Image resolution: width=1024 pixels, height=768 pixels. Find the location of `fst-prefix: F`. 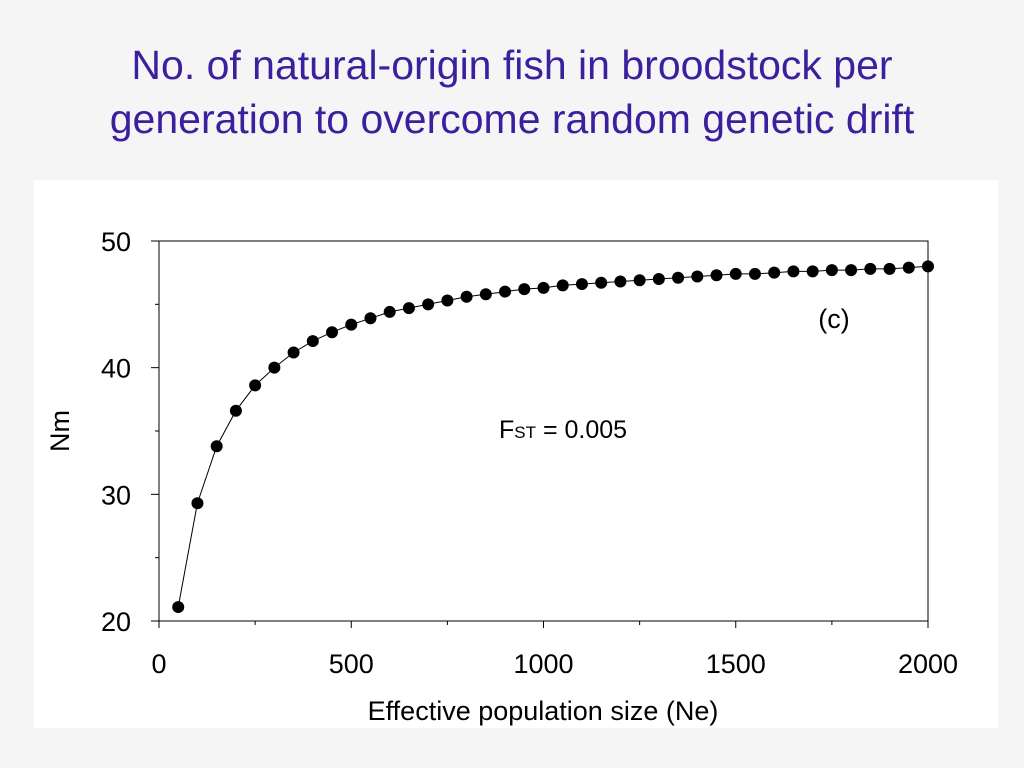

fst-prefix: F is located at coordinates (506, 430).